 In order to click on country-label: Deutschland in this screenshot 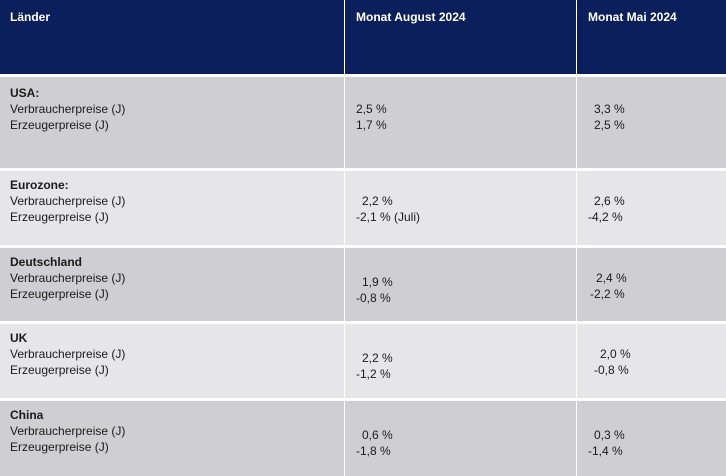, I will do `click(46, 262)`.